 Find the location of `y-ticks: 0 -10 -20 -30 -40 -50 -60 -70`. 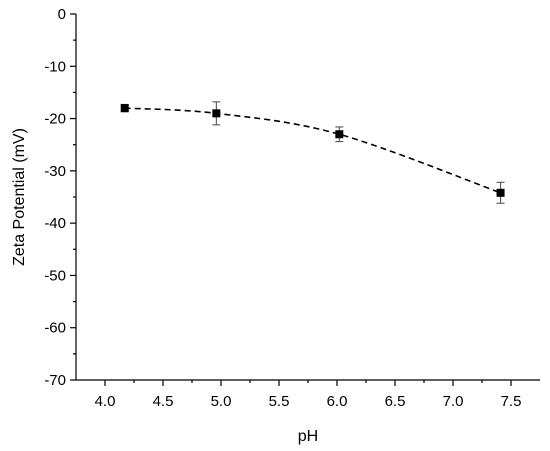

y-ticks: 0 -10 -20 -30 -40 -50 -60 -70 is located at coordinates (60, 197).